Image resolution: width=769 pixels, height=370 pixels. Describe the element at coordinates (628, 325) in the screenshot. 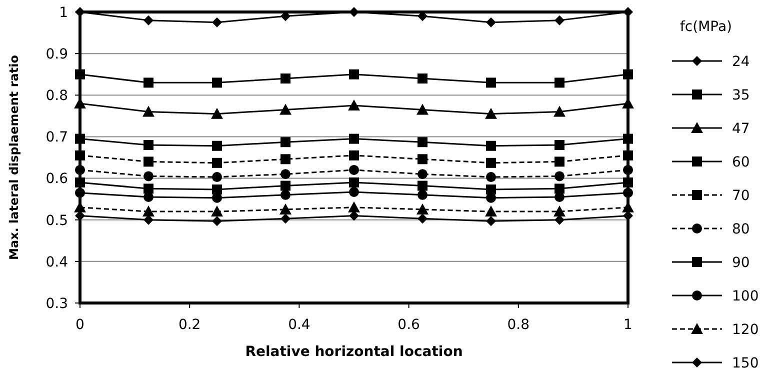

I see `x-tick-label: 1` at that location.